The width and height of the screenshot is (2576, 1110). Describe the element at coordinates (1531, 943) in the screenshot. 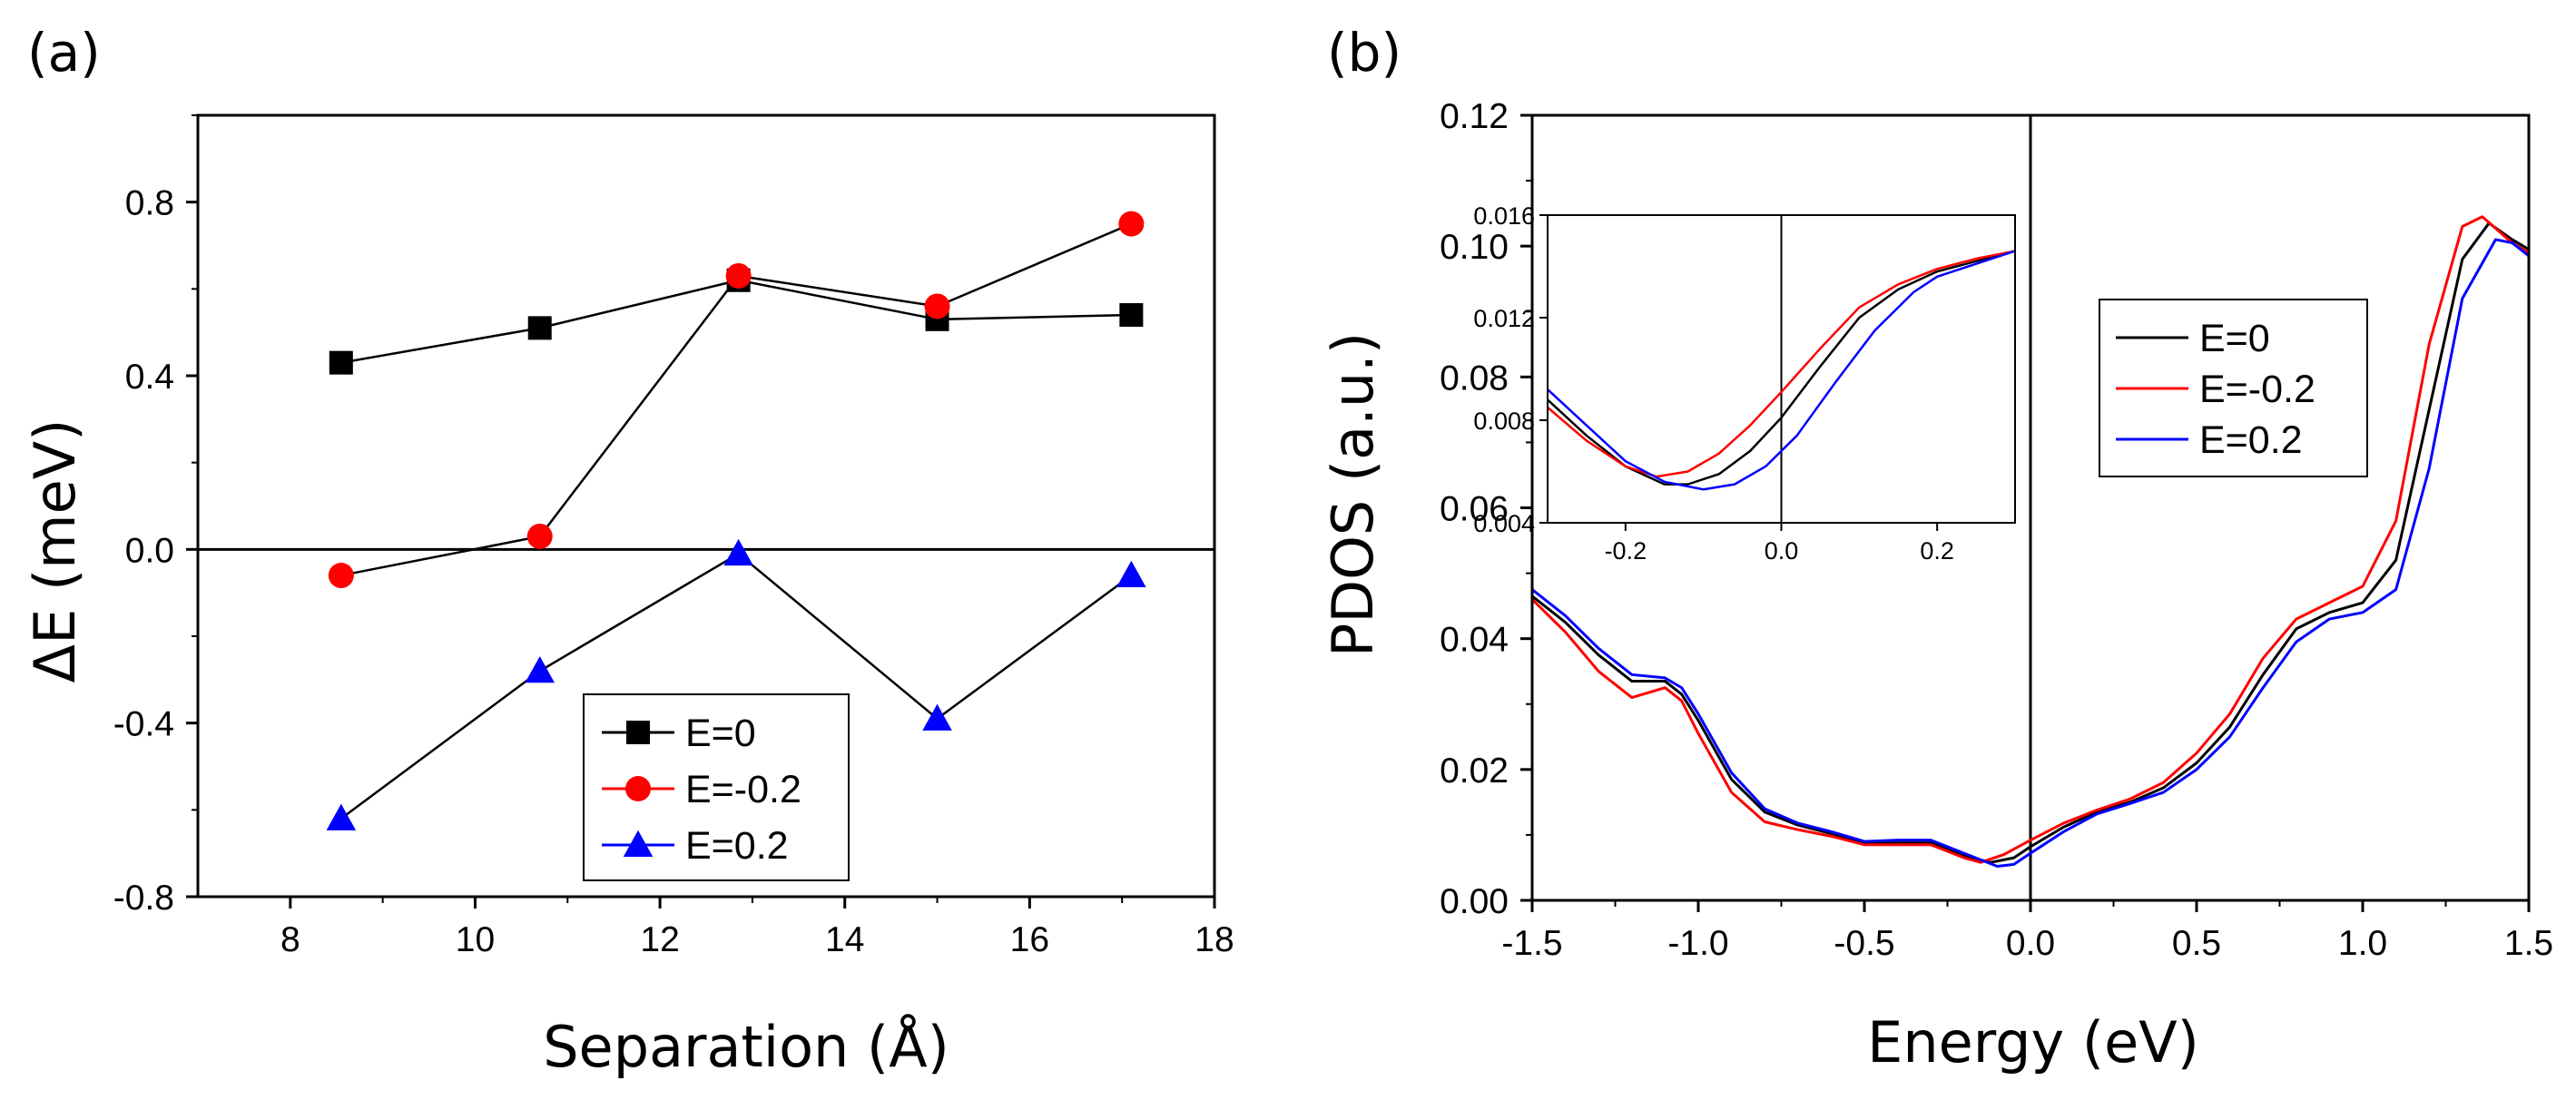

I see `panel-b-x-tick-label: -1.5` at that location.